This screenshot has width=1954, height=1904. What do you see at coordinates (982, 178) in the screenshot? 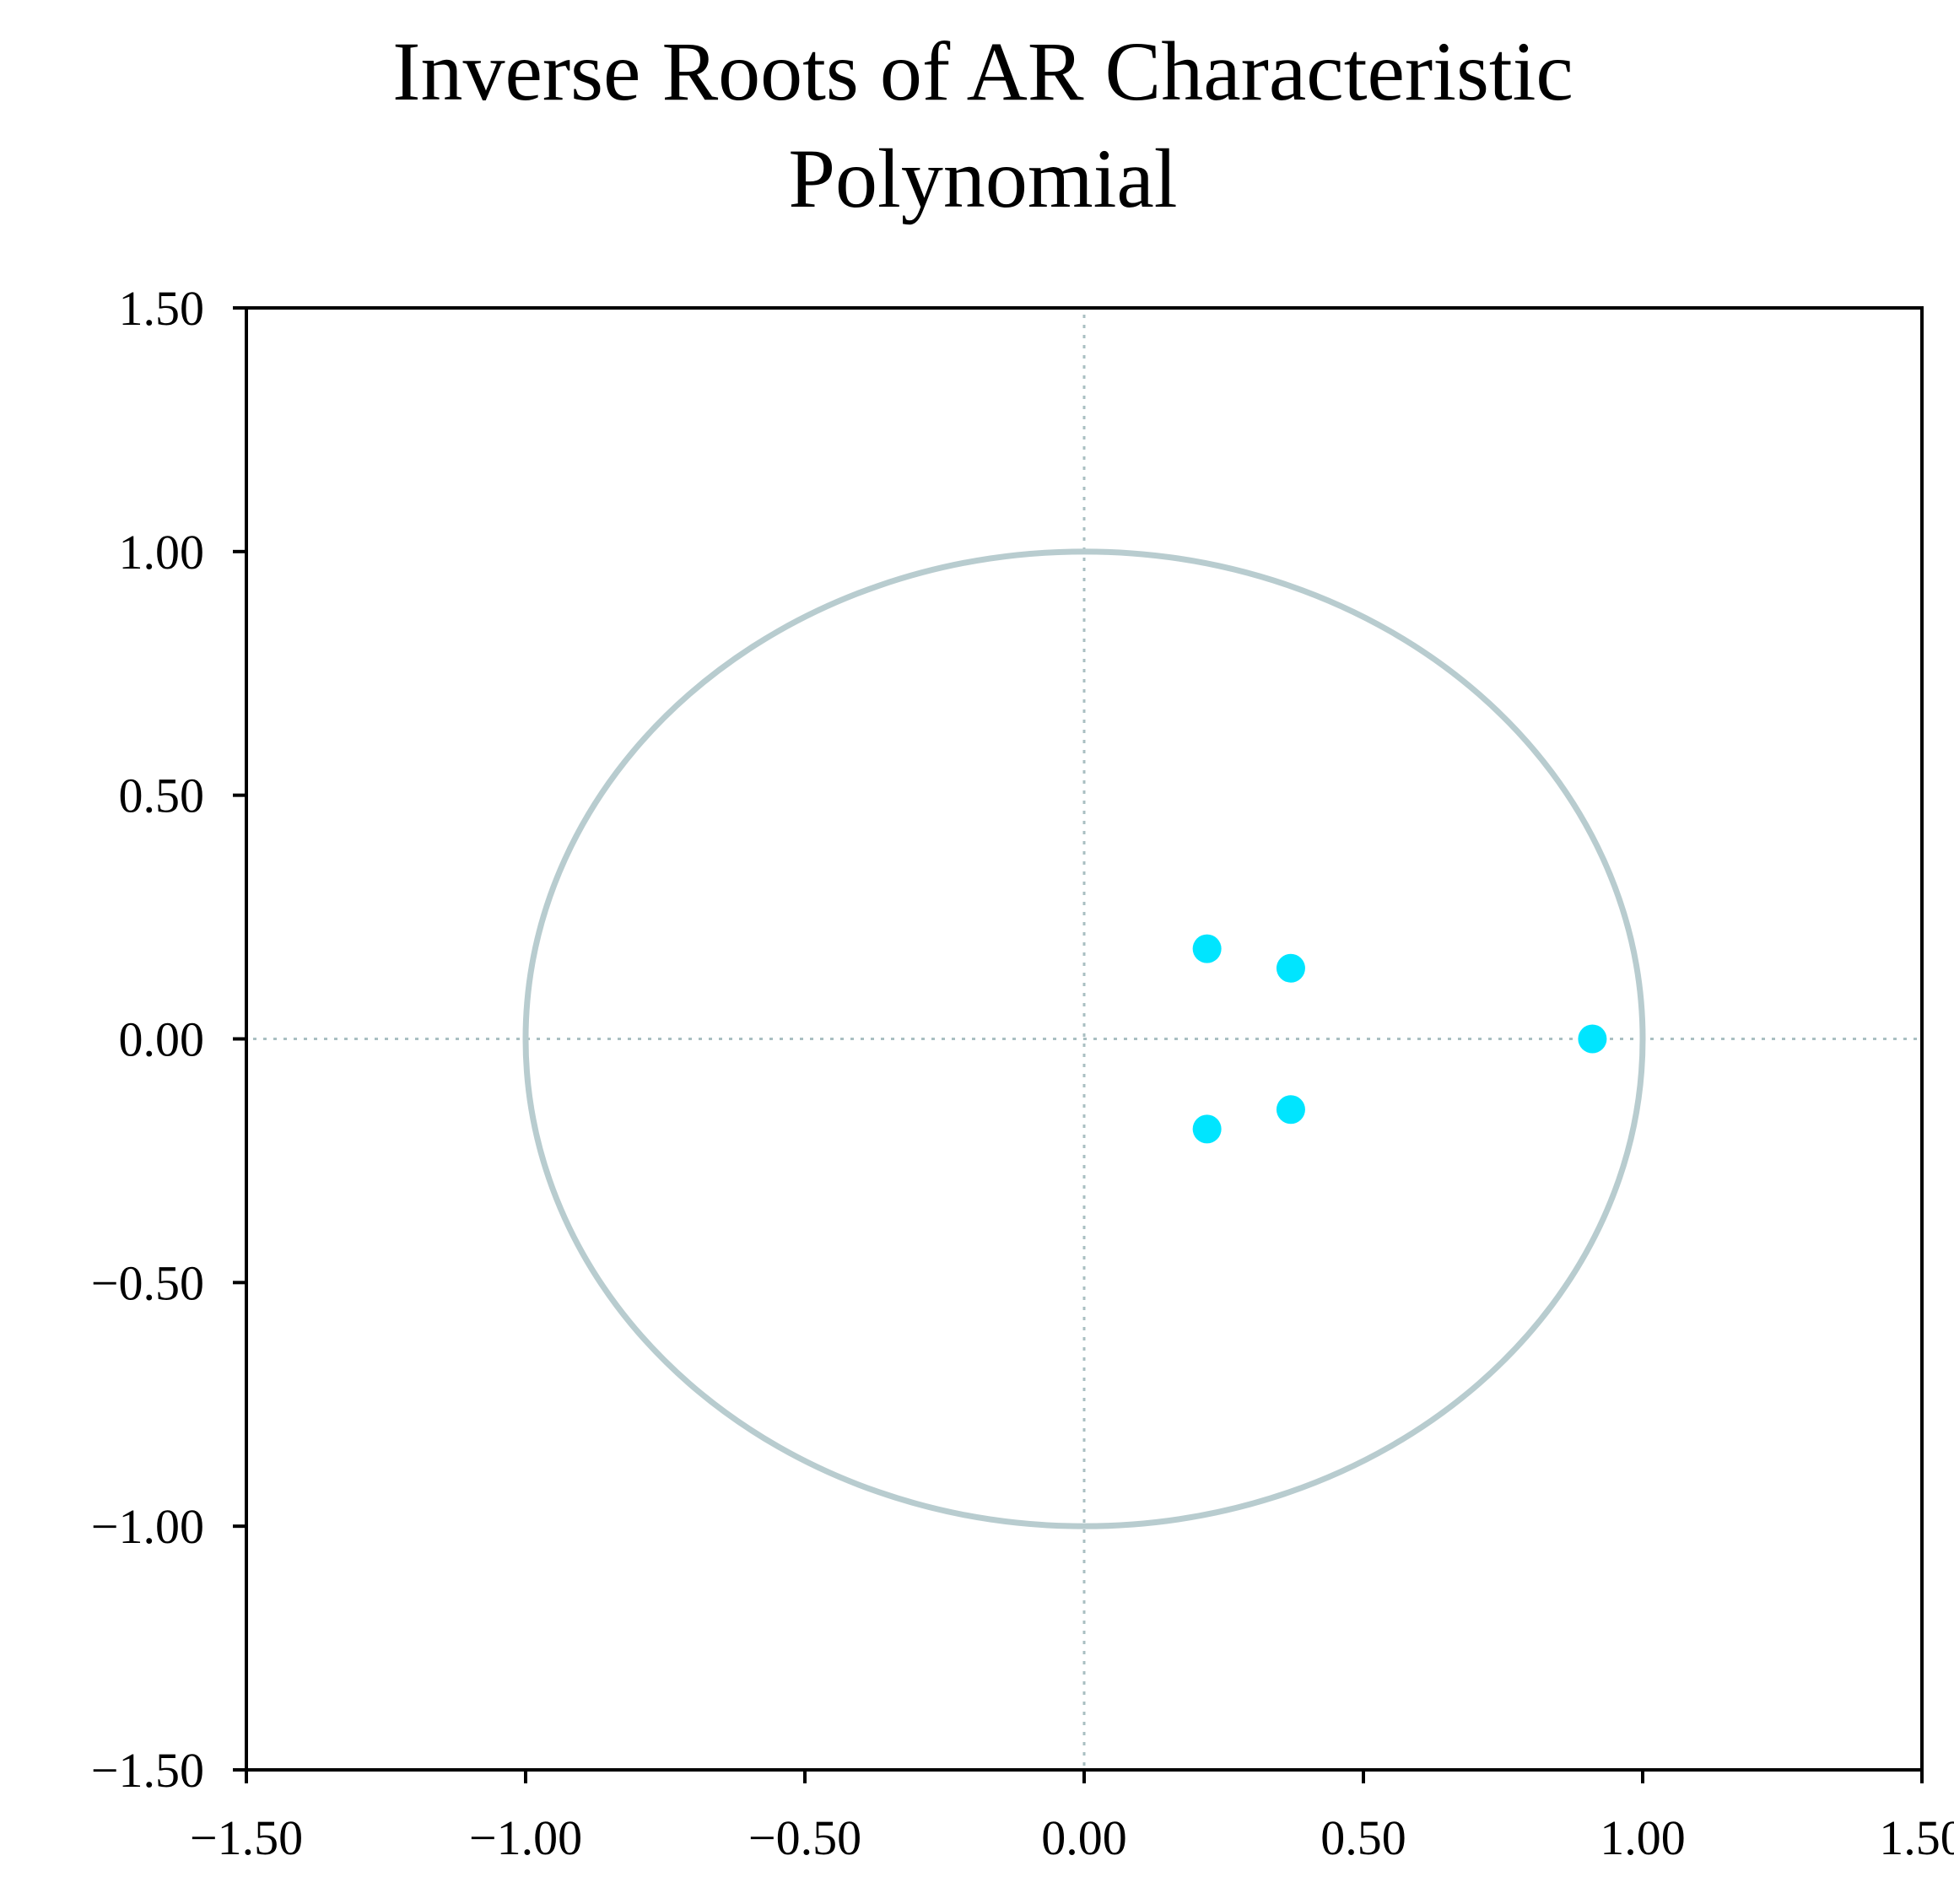
I see `chart-title-line-2: Polynomial` at bounding box center [982, 178].